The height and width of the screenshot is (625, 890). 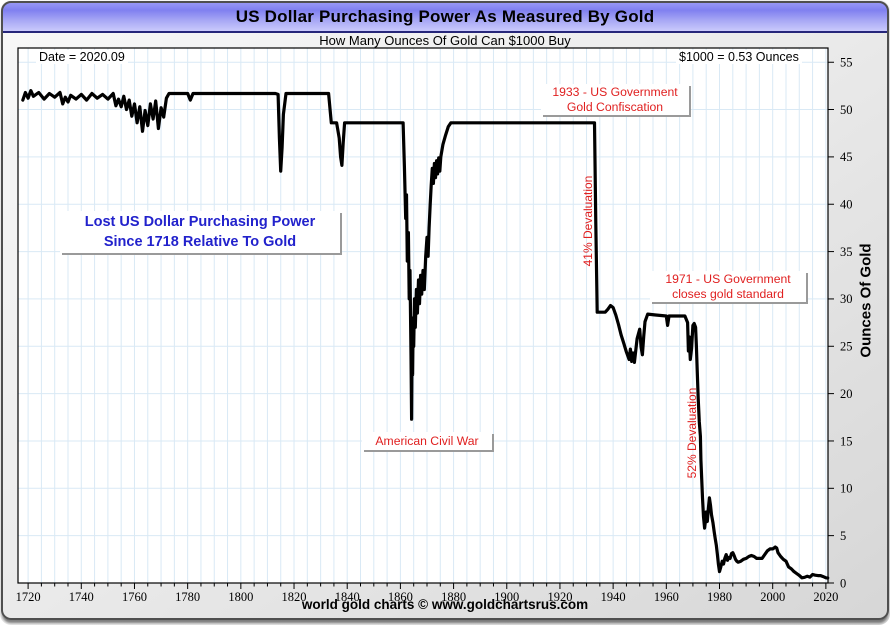 I want to click on svg-text: 1940, so click(x=613, y=597).